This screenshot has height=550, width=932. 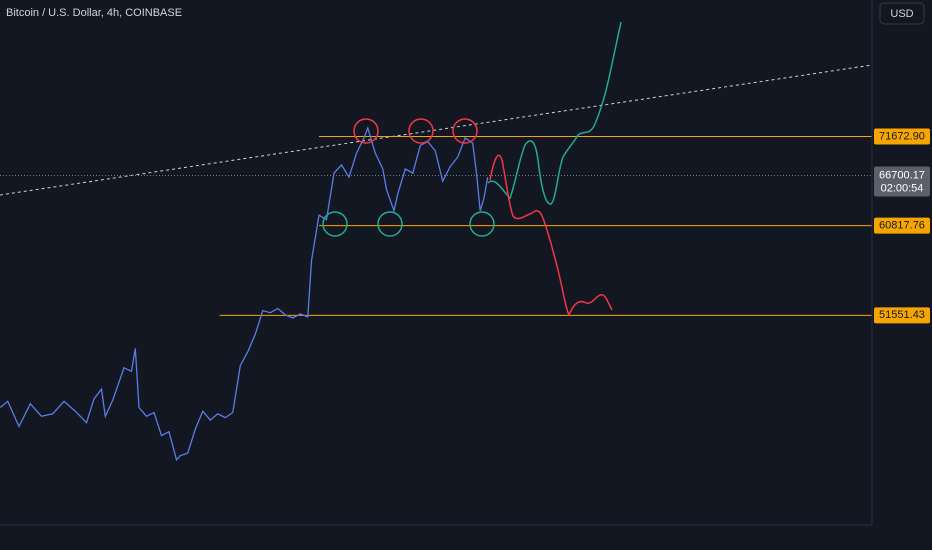 I want to click on countdown-label: 02:00:54, so click(x=902, y=188).